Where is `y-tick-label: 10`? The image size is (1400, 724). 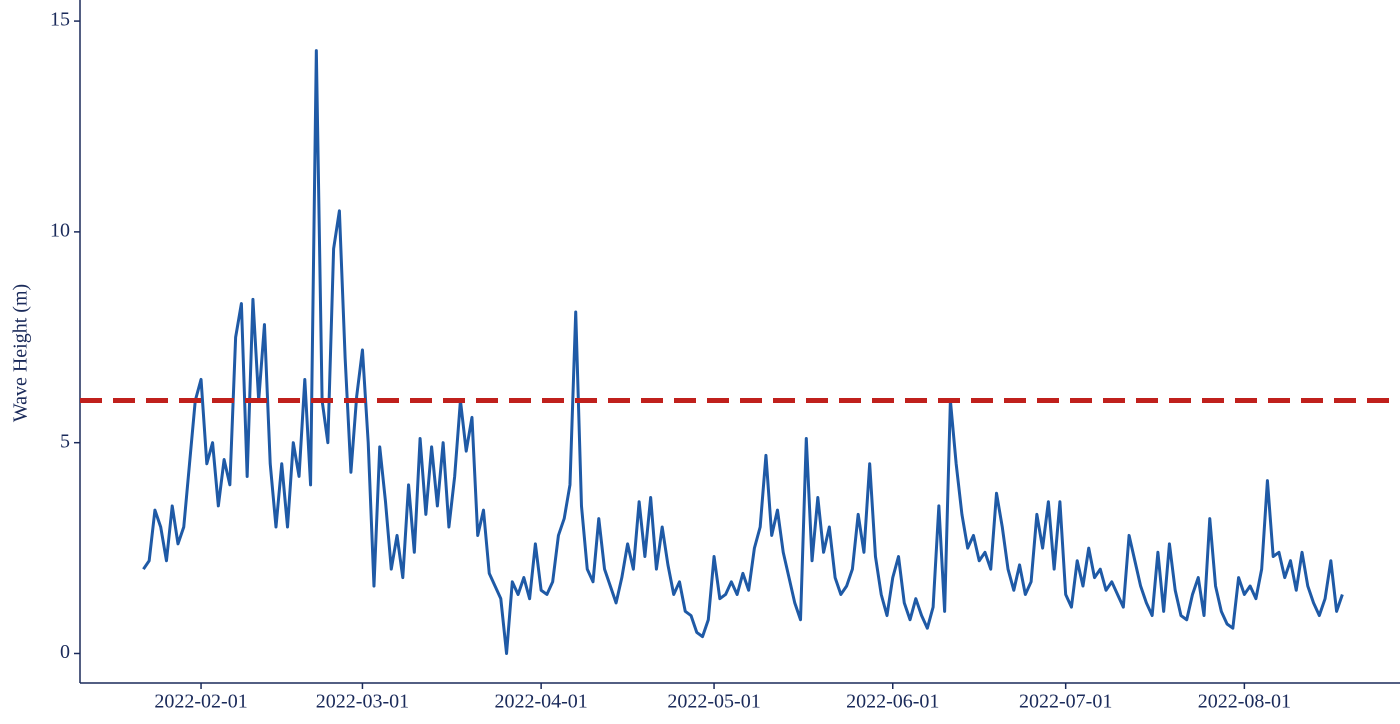
y-tick-label: 10 is located at coordinates (60, 230).